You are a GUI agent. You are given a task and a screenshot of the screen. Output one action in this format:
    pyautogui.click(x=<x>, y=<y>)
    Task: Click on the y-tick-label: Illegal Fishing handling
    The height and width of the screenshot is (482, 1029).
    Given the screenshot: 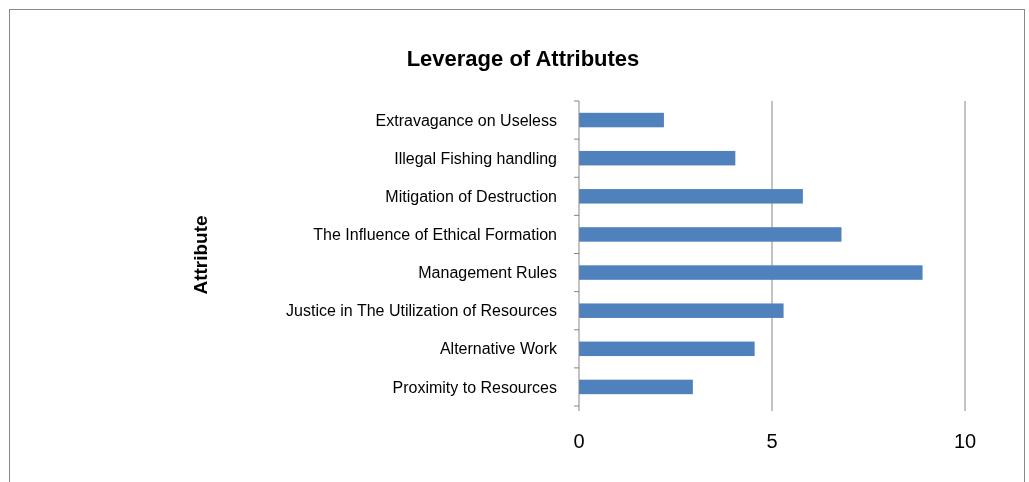 What is the action you would take?
    pyautogui.click(x=475, y=158)
    